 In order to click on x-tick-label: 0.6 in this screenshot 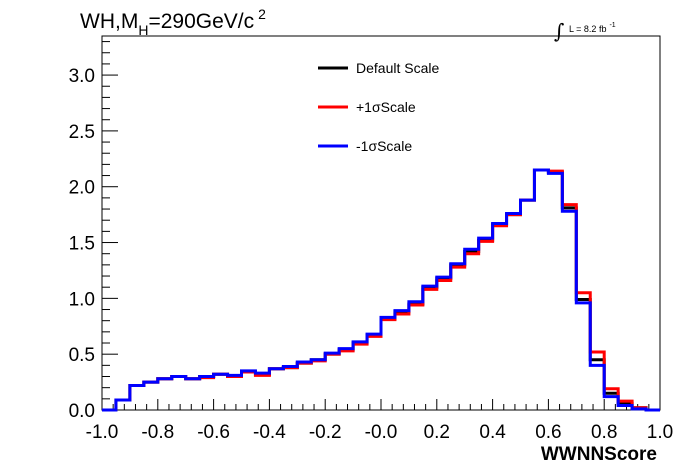, I will do `click(548, 432)`.